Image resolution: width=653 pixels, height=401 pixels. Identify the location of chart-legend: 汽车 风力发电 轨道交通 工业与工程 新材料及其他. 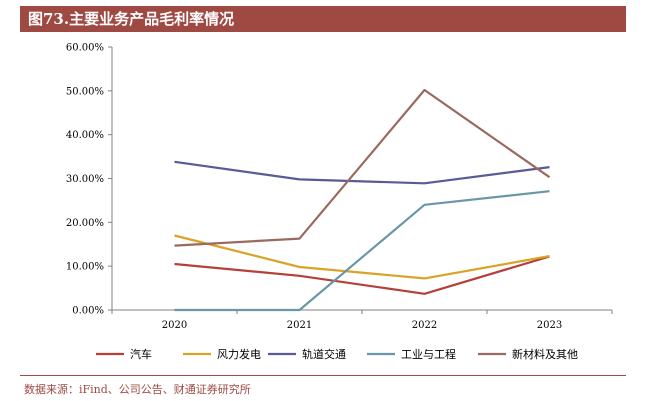
(337, 354).